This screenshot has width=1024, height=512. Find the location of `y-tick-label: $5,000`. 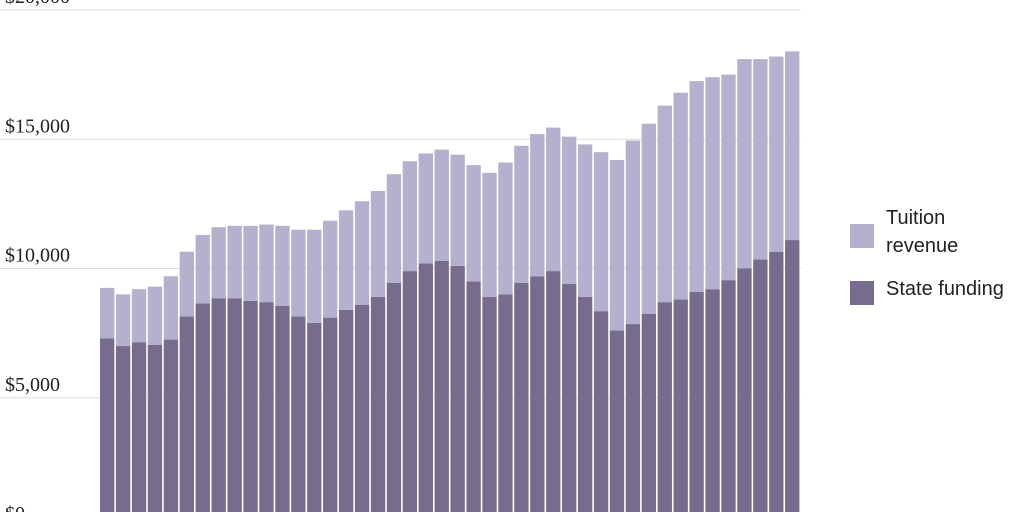

y-tick-label: $5,000 is located at coordinates (32, 385).